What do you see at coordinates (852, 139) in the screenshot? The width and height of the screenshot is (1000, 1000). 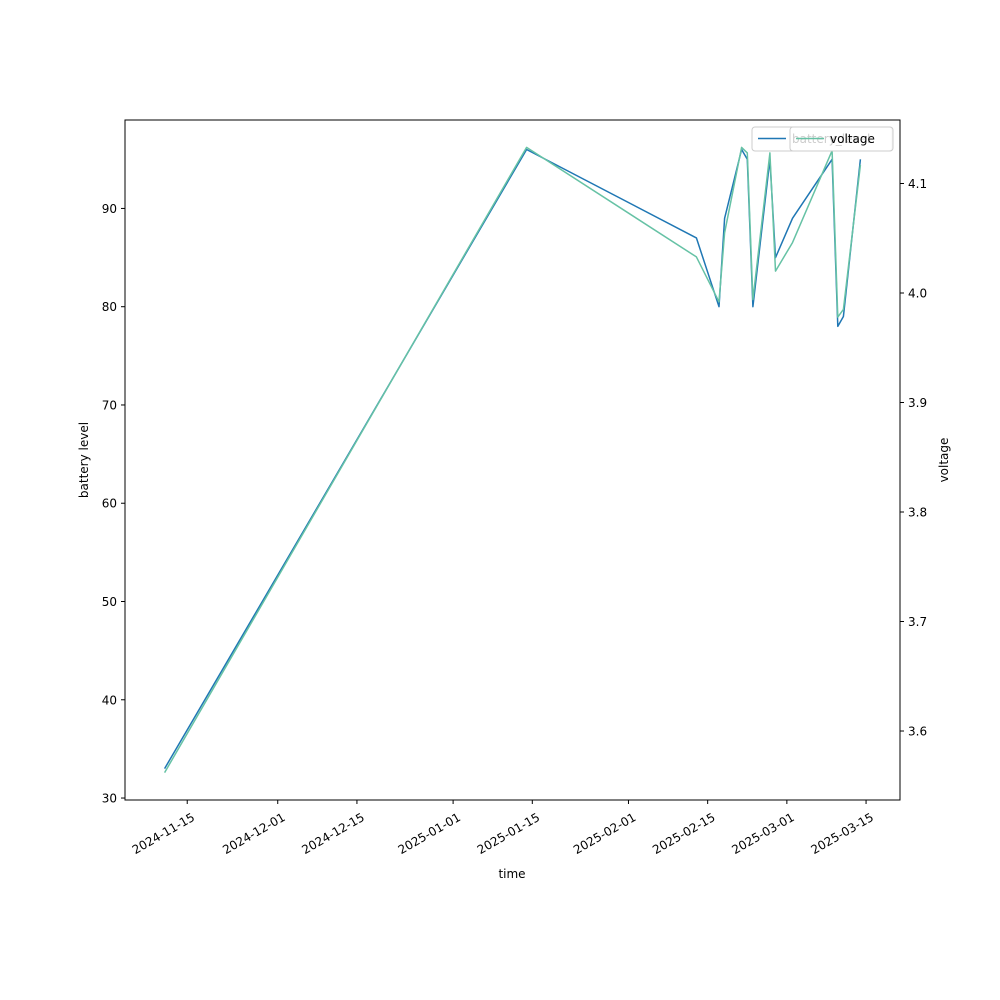 I see `legend-label: voltage` at bounding box center [852, 139].